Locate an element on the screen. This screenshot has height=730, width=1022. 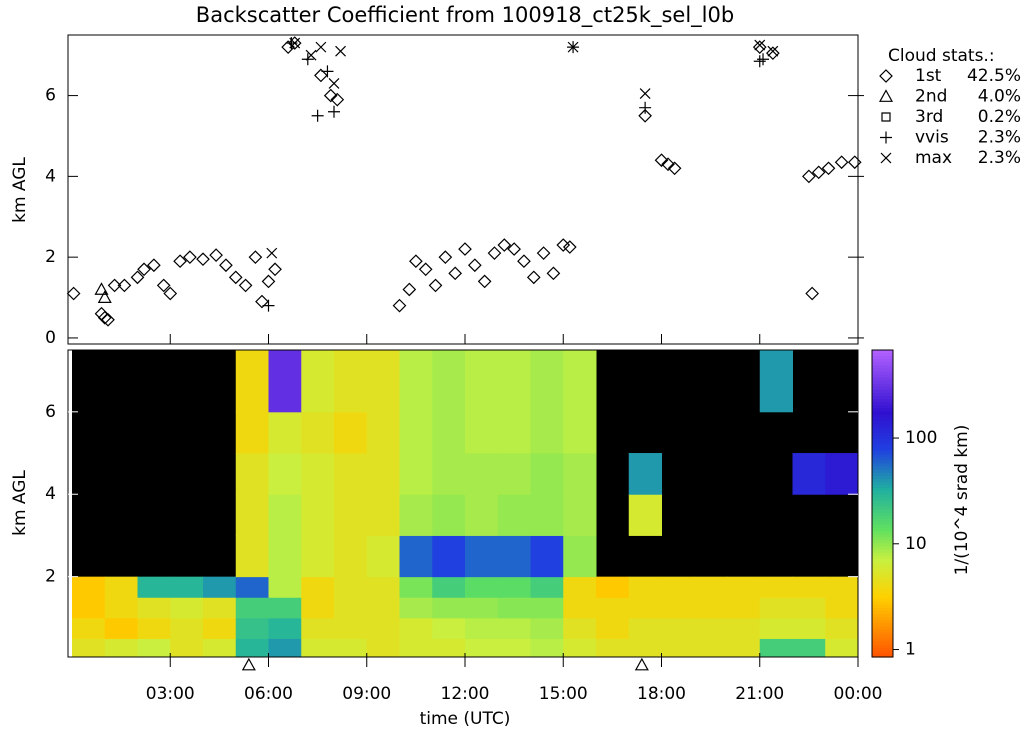
x-tick-label: 12:00 is located at coordinates (465, 694).